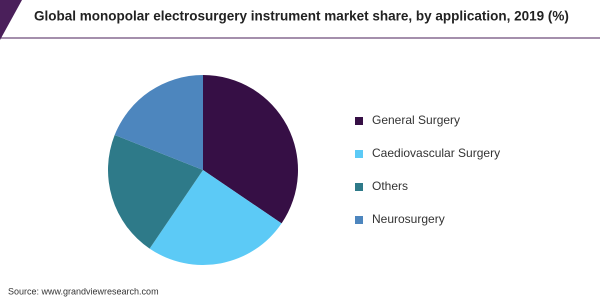  What do you see at coordinates (83, 291) in the screenshot?
I see `source: Source: www.grandviewresearch.com` at bounding box center [83, 291].